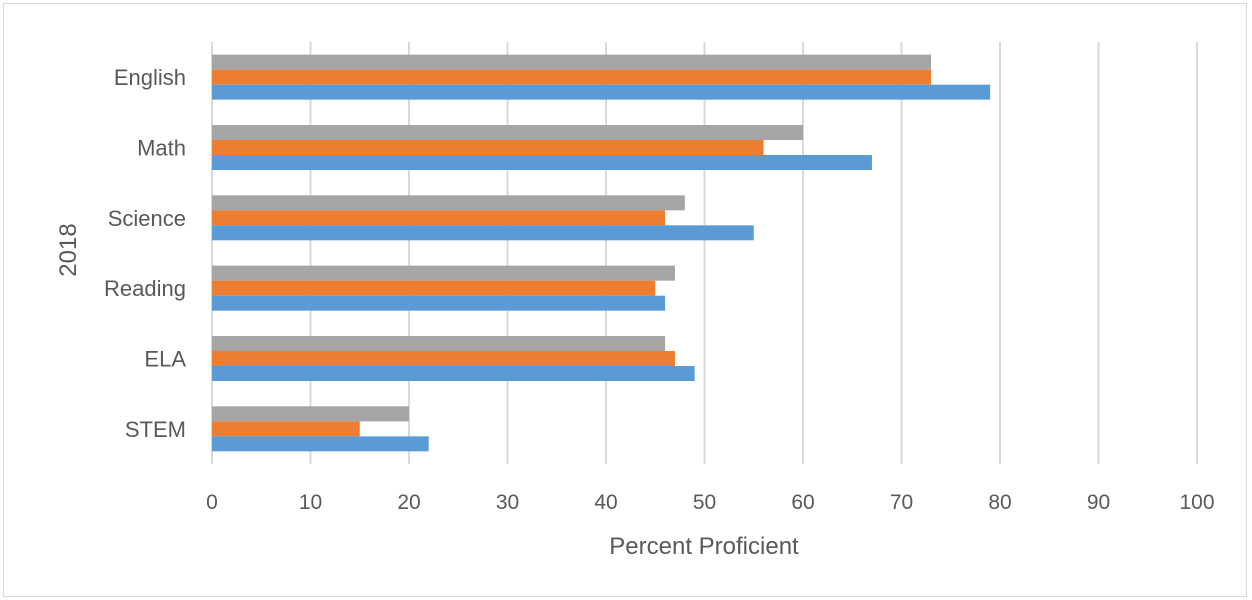  I want to click on y-category-label: Science, so click(147, 218).